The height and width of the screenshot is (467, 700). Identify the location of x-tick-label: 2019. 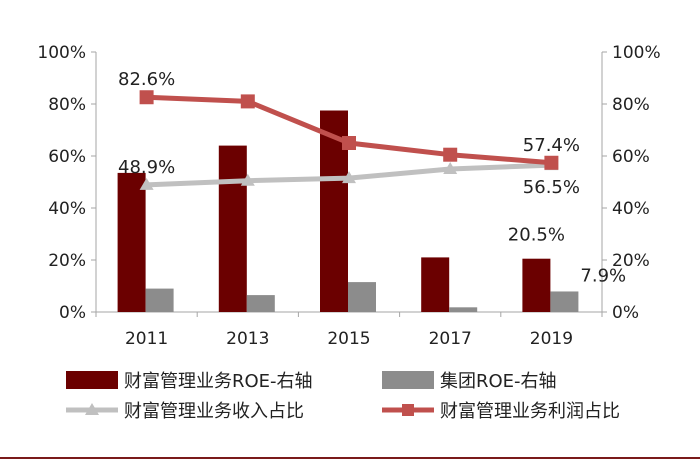
(551, 339).